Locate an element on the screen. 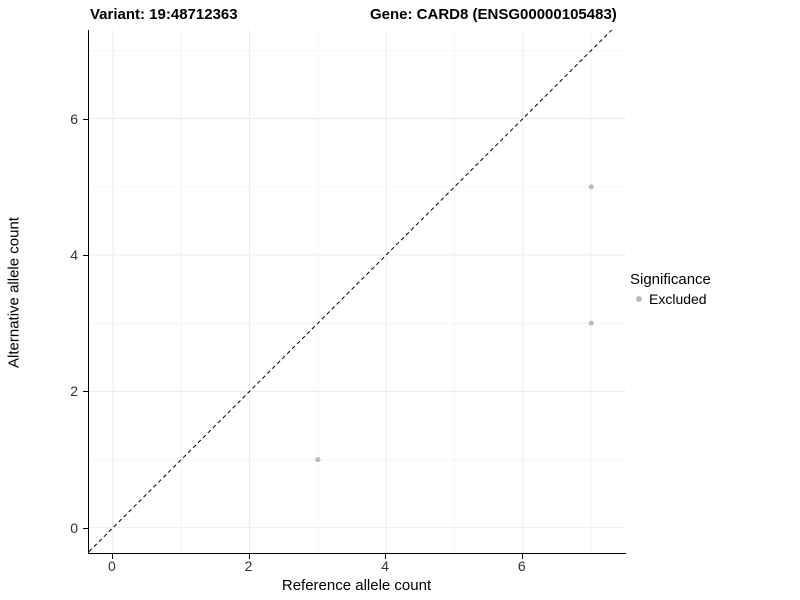  legend-key-dot-icon is located at coordinates (639, 299).